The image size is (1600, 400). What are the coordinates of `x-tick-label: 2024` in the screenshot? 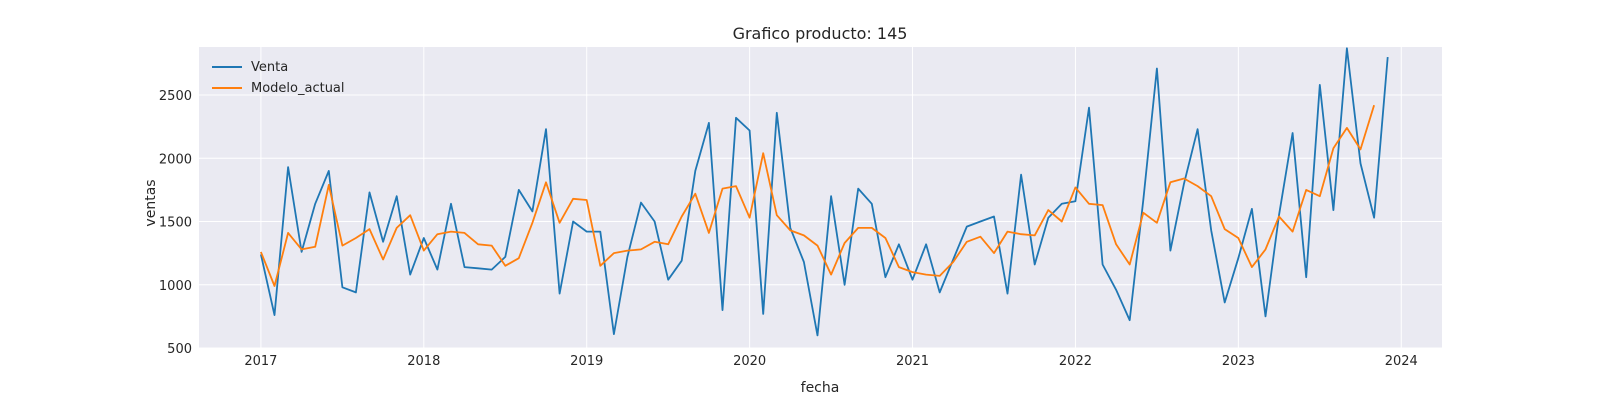 It's located at (1401, 361).